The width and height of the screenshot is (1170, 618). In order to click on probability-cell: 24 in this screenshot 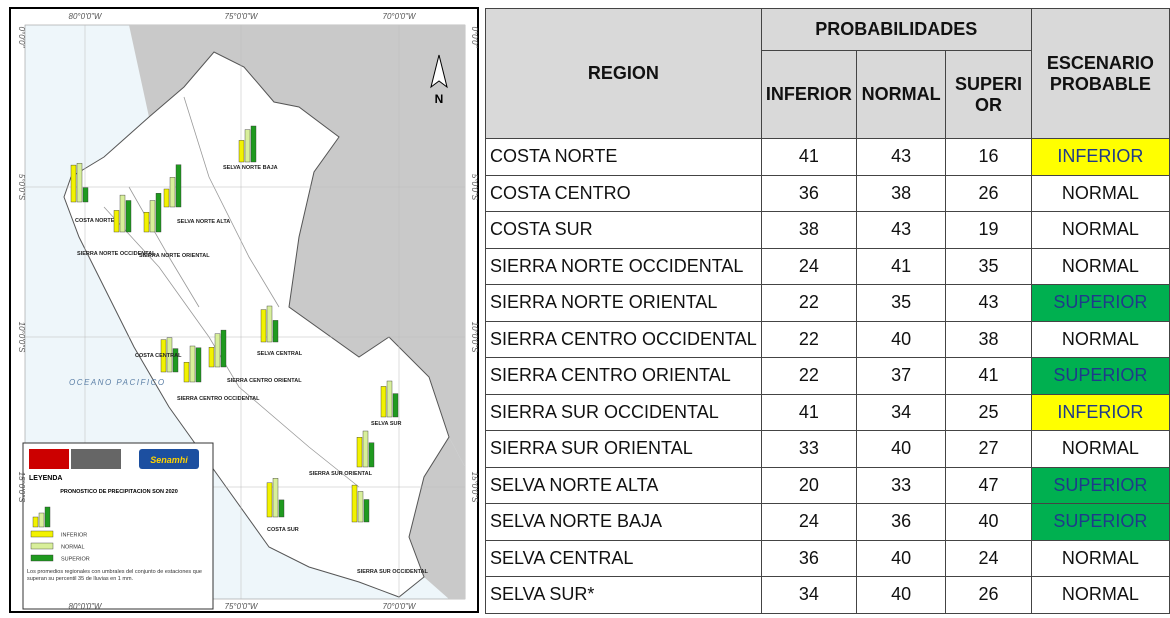, I will do `click(809, 522)`.